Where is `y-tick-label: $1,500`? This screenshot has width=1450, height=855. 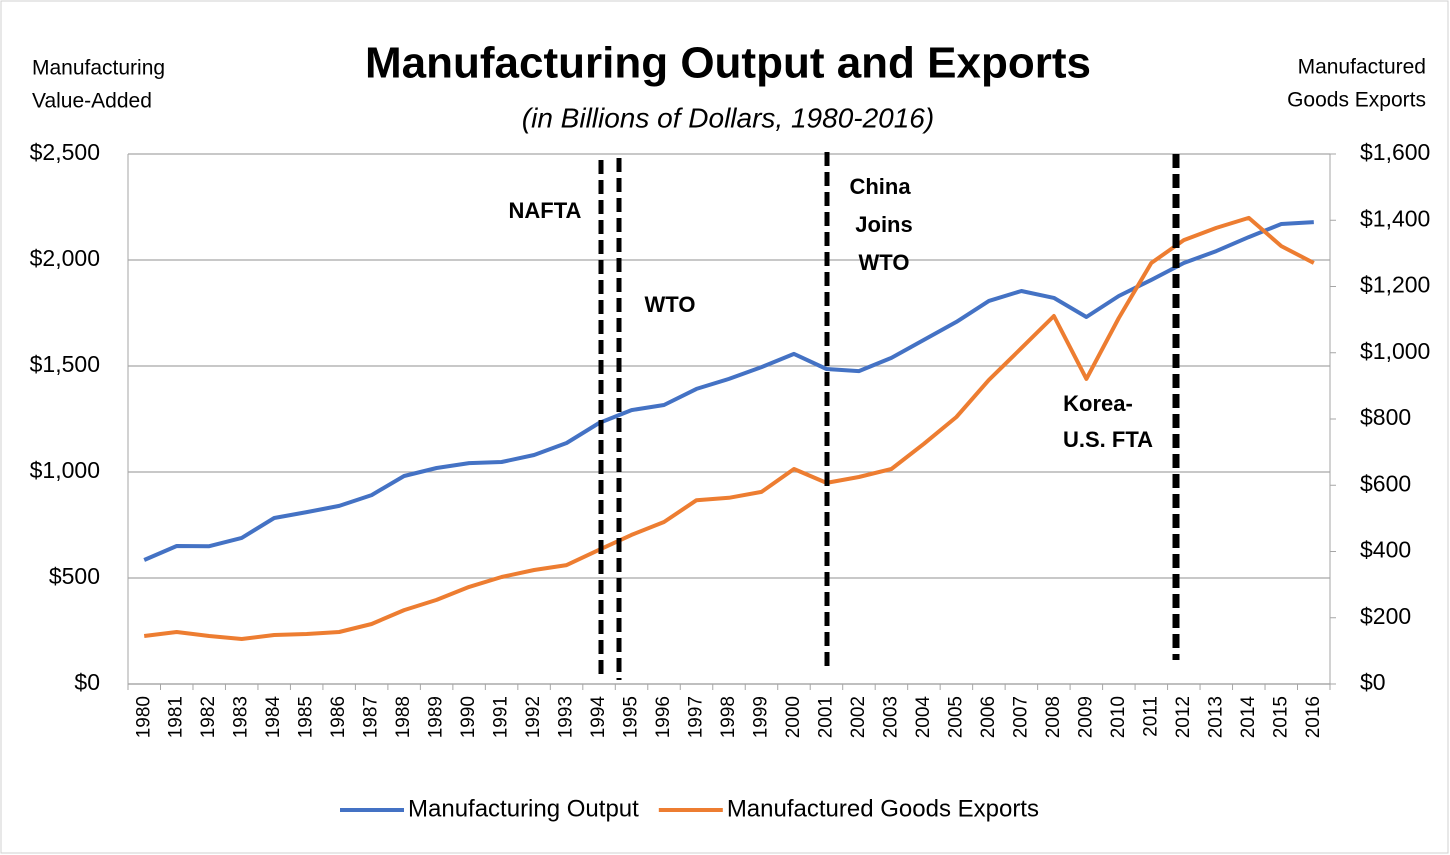
y-tick-label: $1,500 is located at coordinates (65, 364).